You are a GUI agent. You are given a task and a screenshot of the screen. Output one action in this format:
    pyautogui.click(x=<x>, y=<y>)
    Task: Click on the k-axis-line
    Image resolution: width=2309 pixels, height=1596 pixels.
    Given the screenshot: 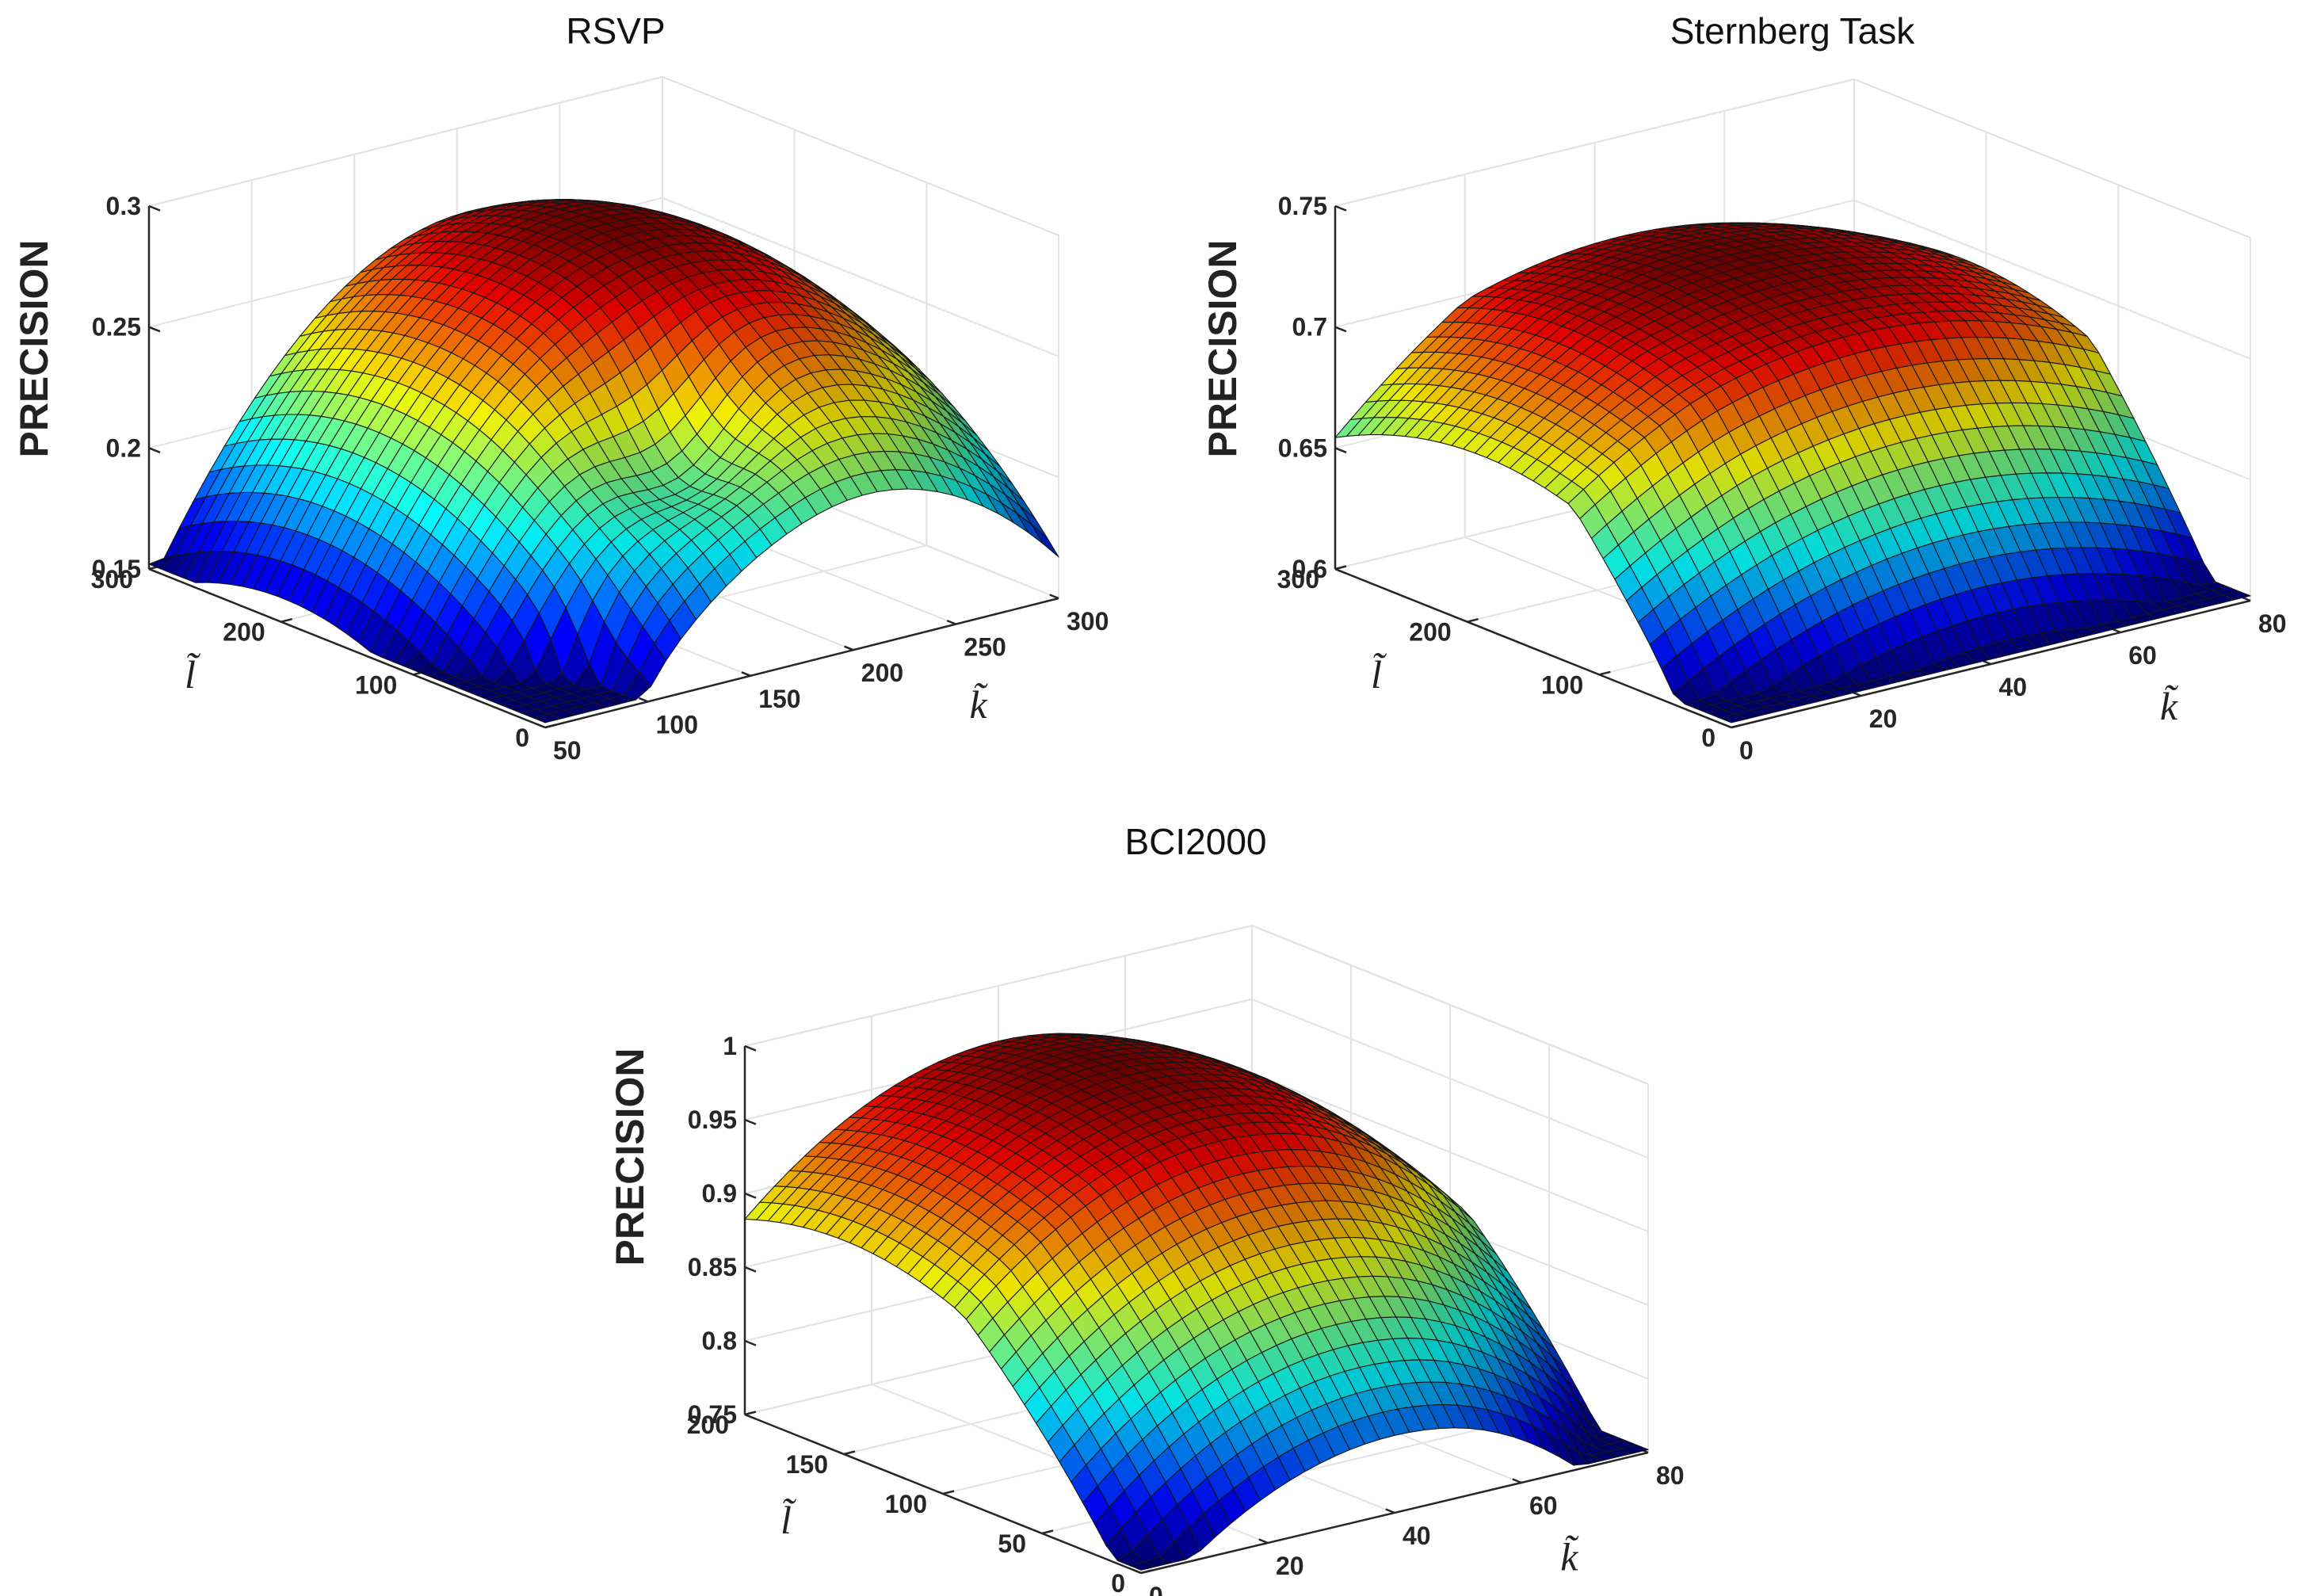 What is the action you would take?
    pyautogui.click(x=801, y=663)
    